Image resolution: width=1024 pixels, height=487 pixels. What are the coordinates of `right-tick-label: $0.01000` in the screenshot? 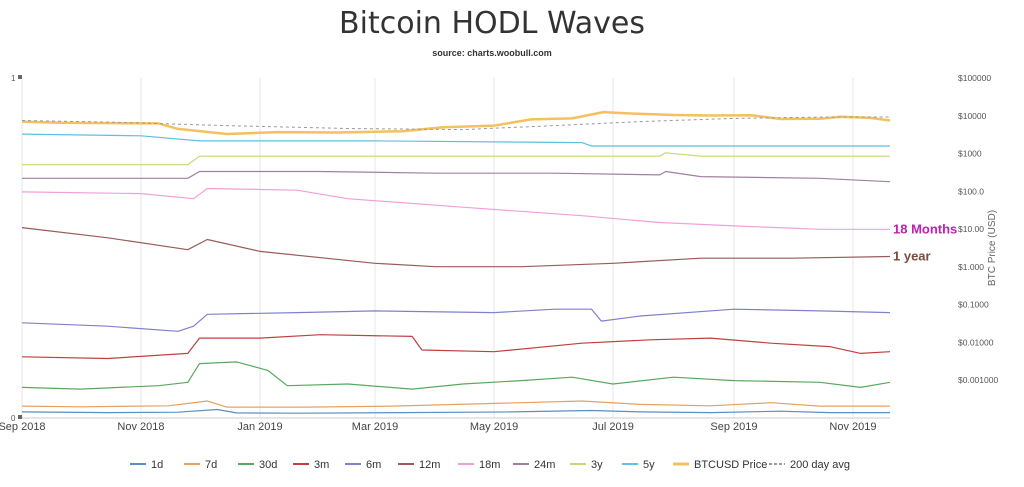 It's located at (976, 342).